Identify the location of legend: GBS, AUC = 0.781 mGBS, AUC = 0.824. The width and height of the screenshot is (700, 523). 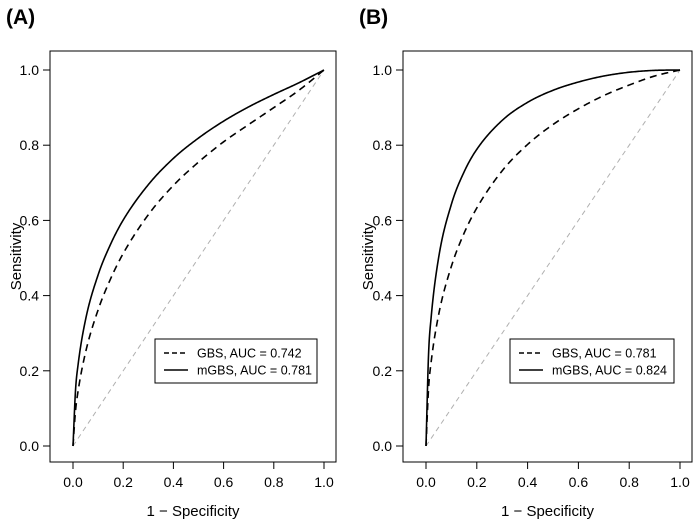
(592, 361).